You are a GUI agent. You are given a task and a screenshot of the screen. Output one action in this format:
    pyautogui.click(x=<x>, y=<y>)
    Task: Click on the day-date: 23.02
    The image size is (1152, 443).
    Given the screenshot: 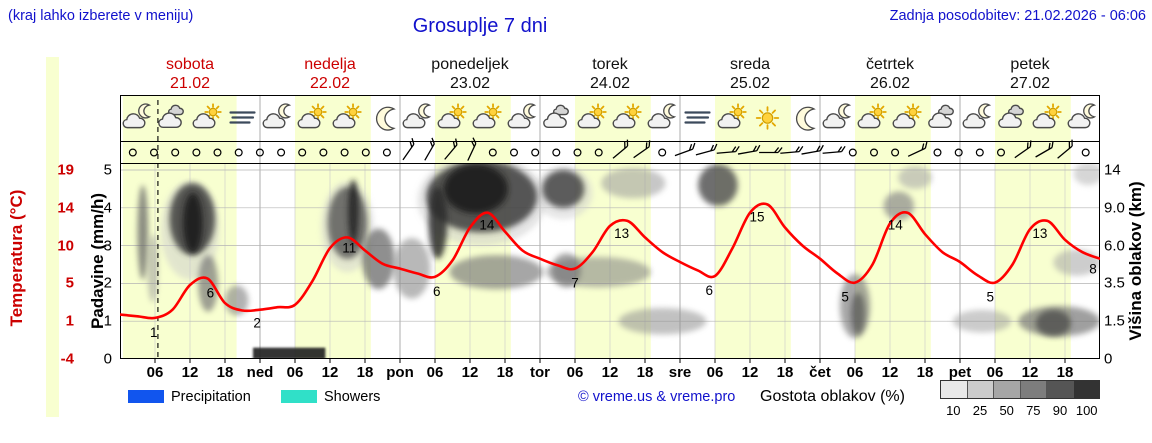 What is the action you would take?
    pyautogui.click(x=470, y=83)
    